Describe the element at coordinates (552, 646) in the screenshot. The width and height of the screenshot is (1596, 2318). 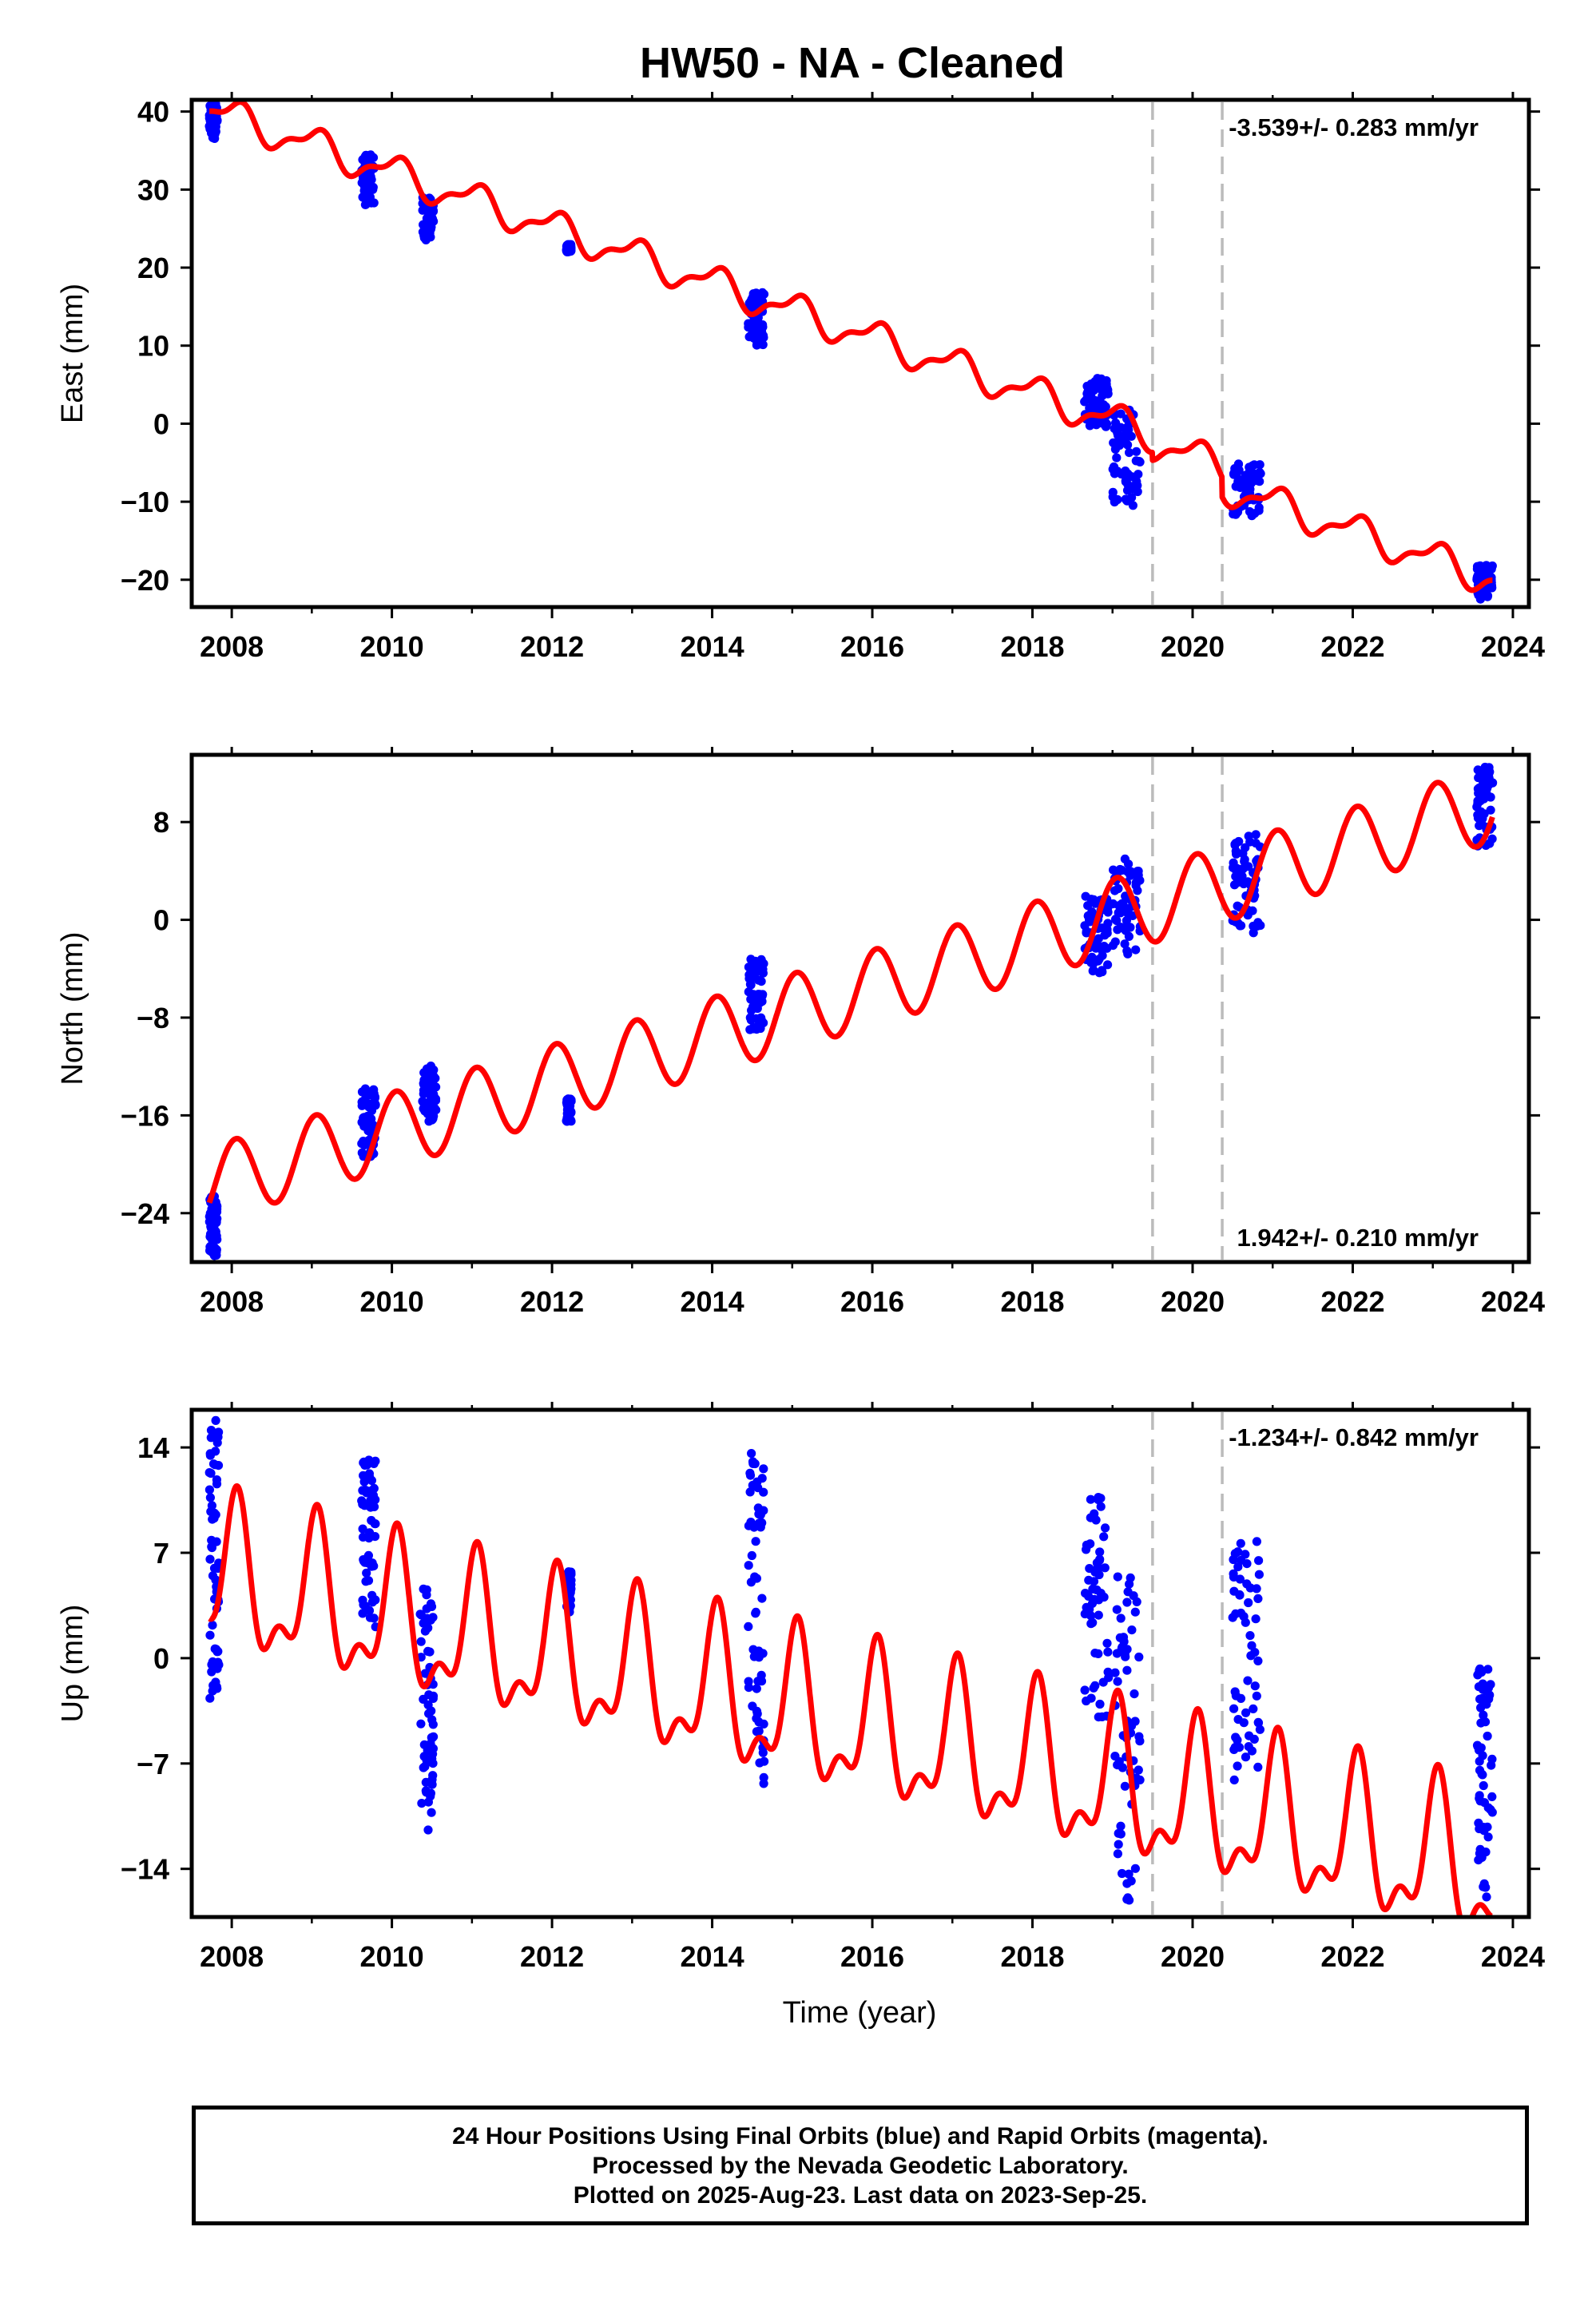
I see `x-tick-label: 2012` at that location.